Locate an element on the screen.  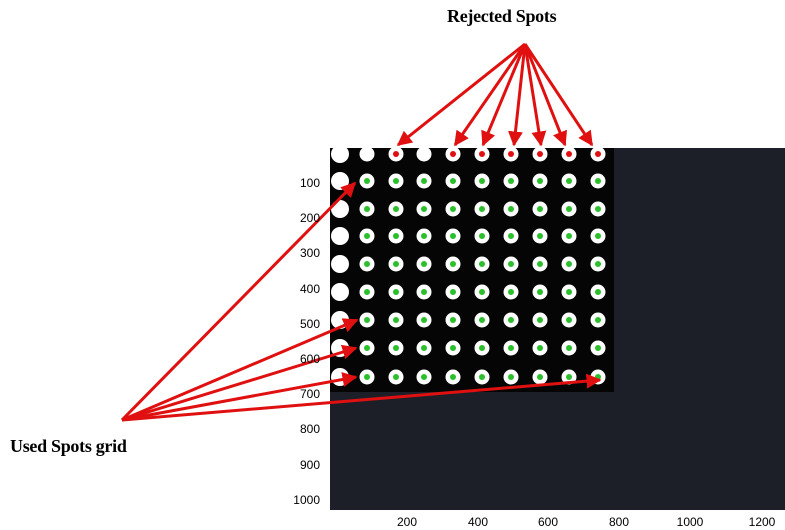
axis-tick-label: 1200 is located at coordinates (762, 522).